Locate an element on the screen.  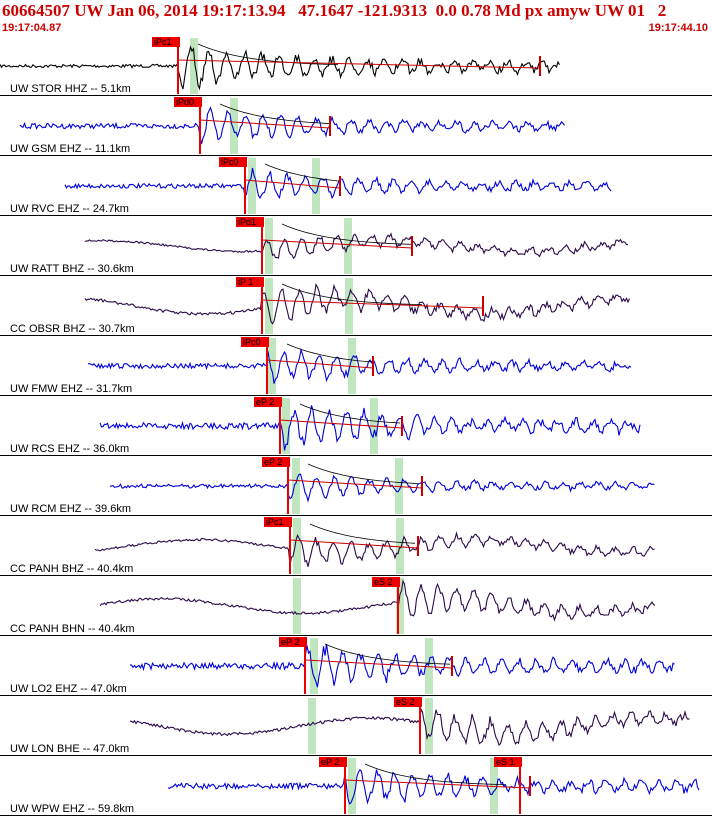
trace-row: eS 2 UW LON BHE -- 47.0km is located at coordinates (356, 726).